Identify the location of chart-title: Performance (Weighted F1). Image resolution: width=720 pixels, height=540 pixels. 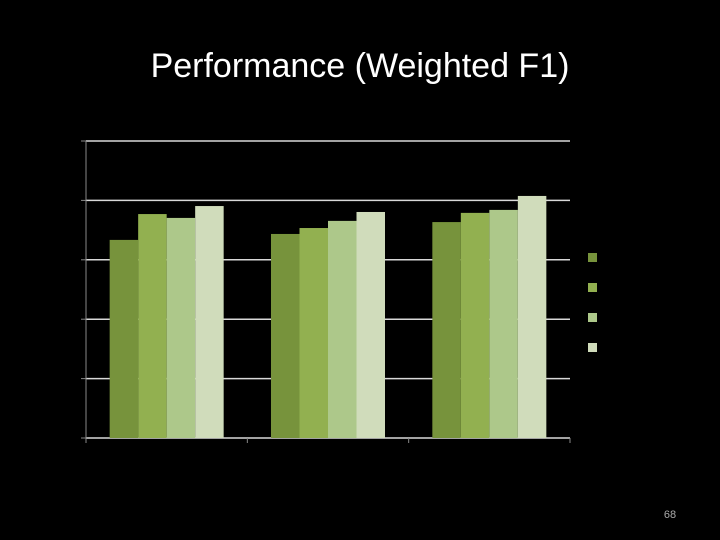
(360, 66).